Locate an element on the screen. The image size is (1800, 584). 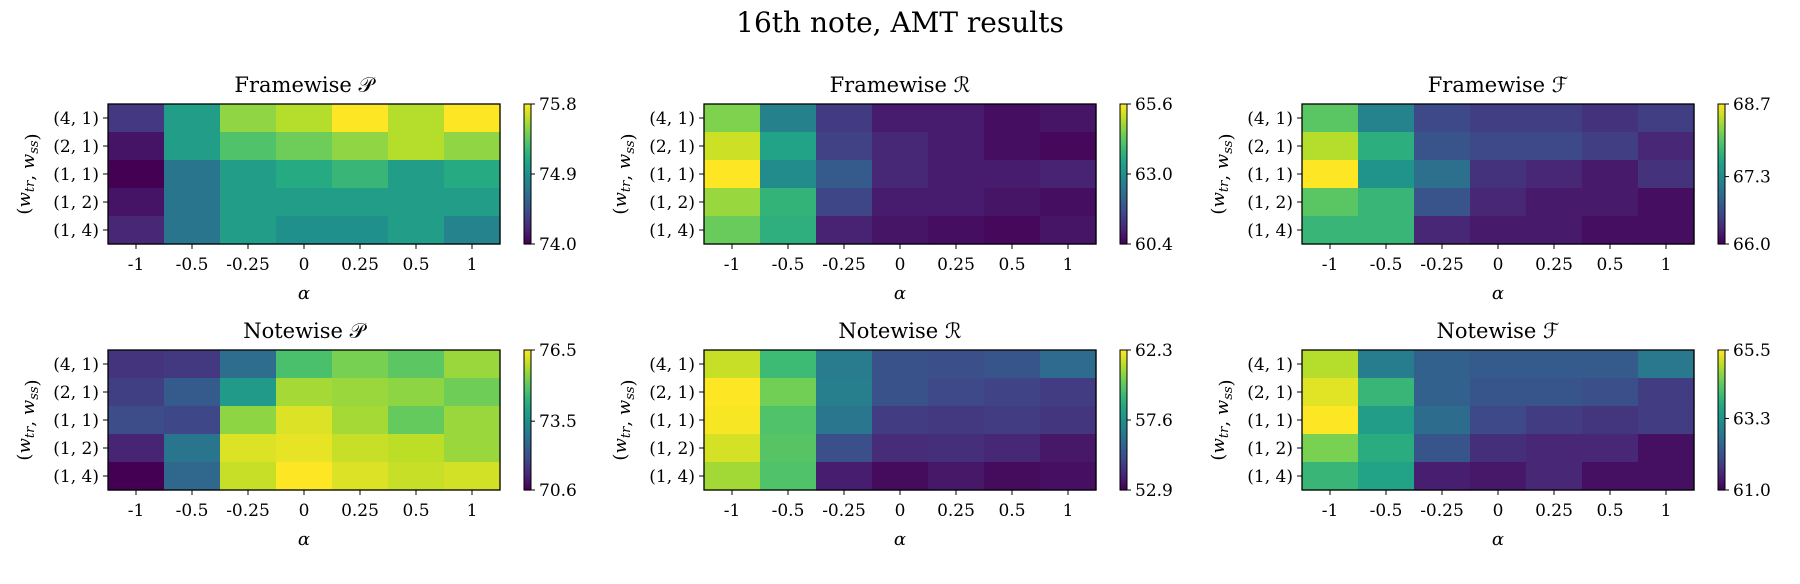
heatmap-cell-r2-c6 is located at coordinates (1610, 392).